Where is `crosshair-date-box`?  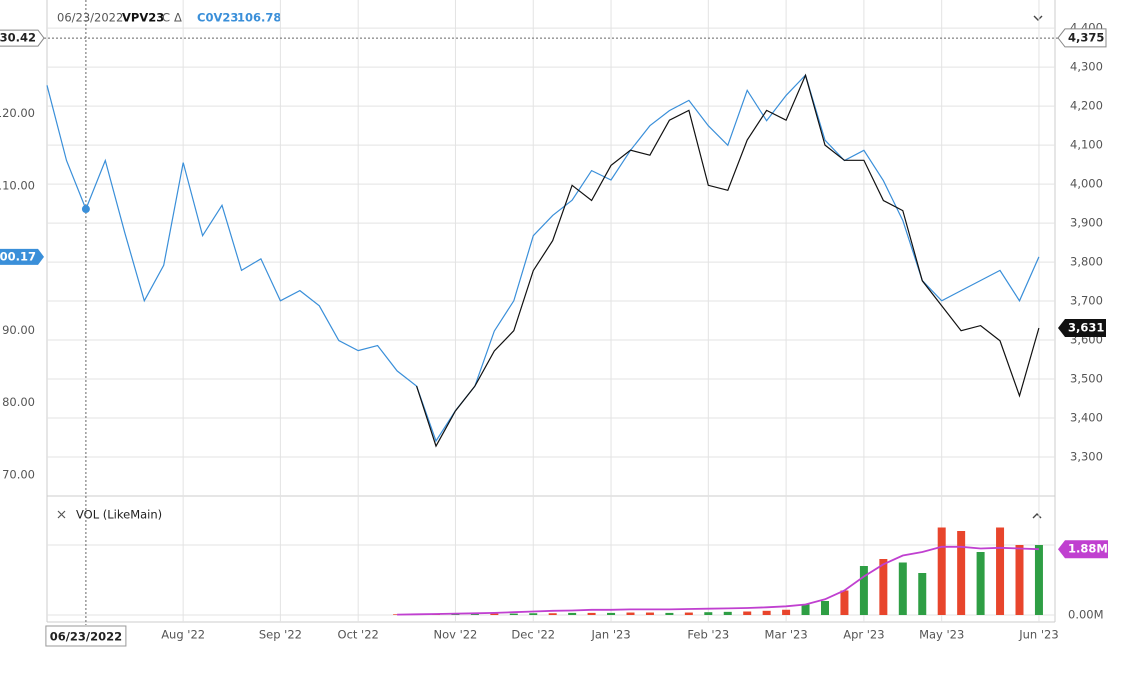 crosshair-date-box is located at coordinates (86, 636).